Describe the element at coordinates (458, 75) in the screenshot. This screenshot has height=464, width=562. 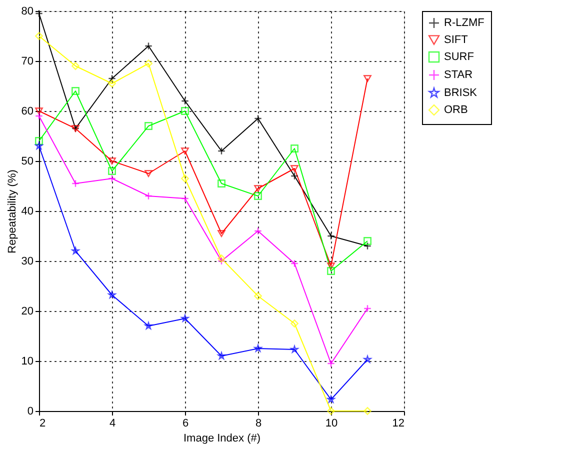
I see `legend-label: STAR` at that location.